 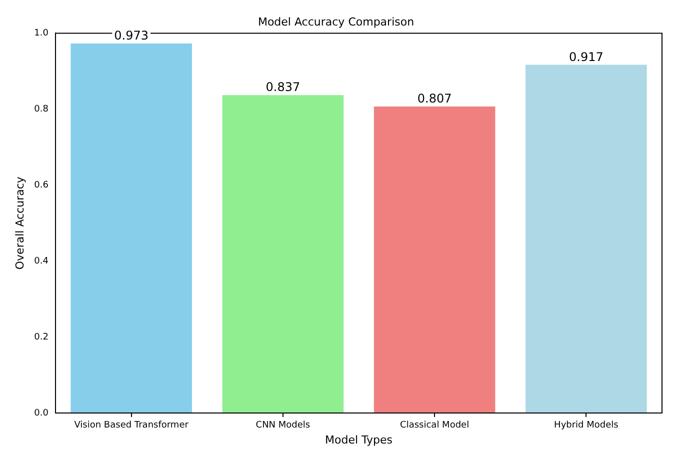 What do you see at coordinates (41, 33) in the screenshot?
I see `y-tick-label: 1.0` at bounding box center [41, 33].